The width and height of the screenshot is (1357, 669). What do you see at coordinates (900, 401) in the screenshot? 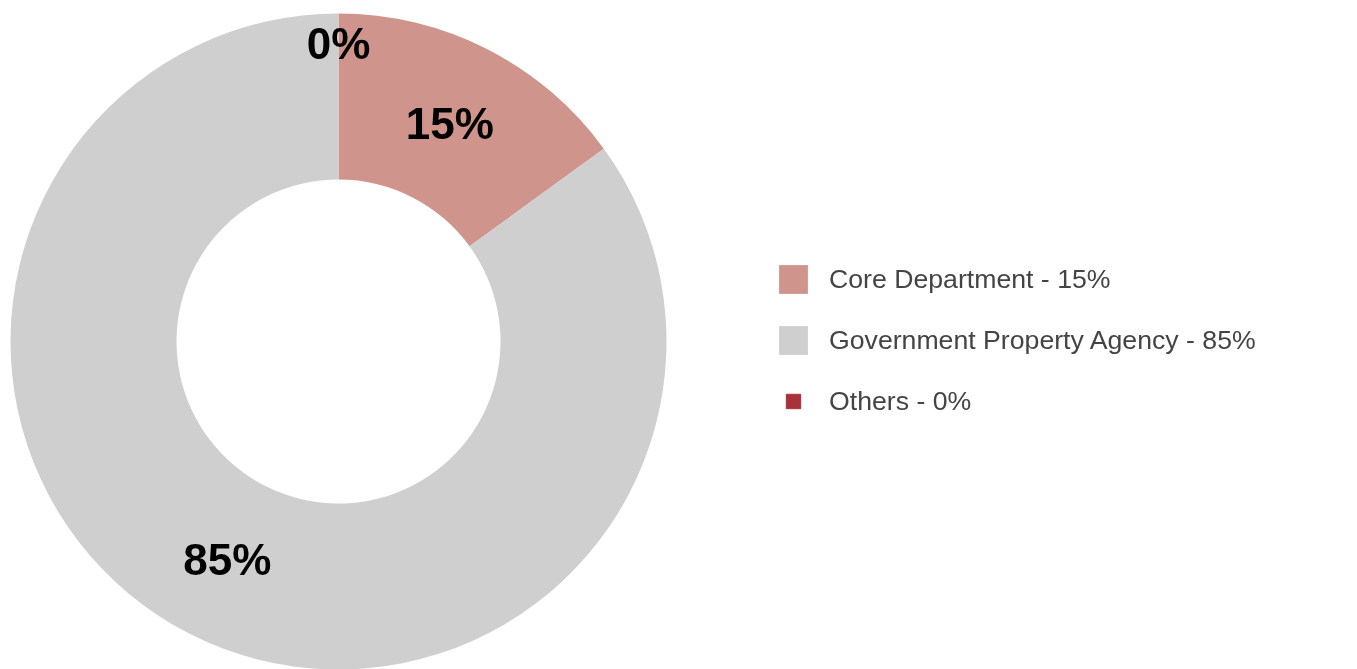
I see `legend-label: Others - 0%` at bounding box center [900, 401].